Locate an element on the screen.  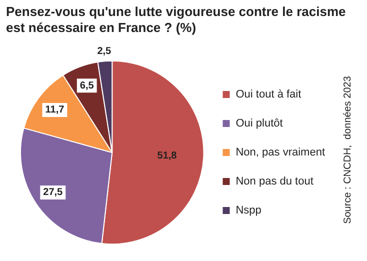
data-label: 51,8 is located at coordinates (167, 156).